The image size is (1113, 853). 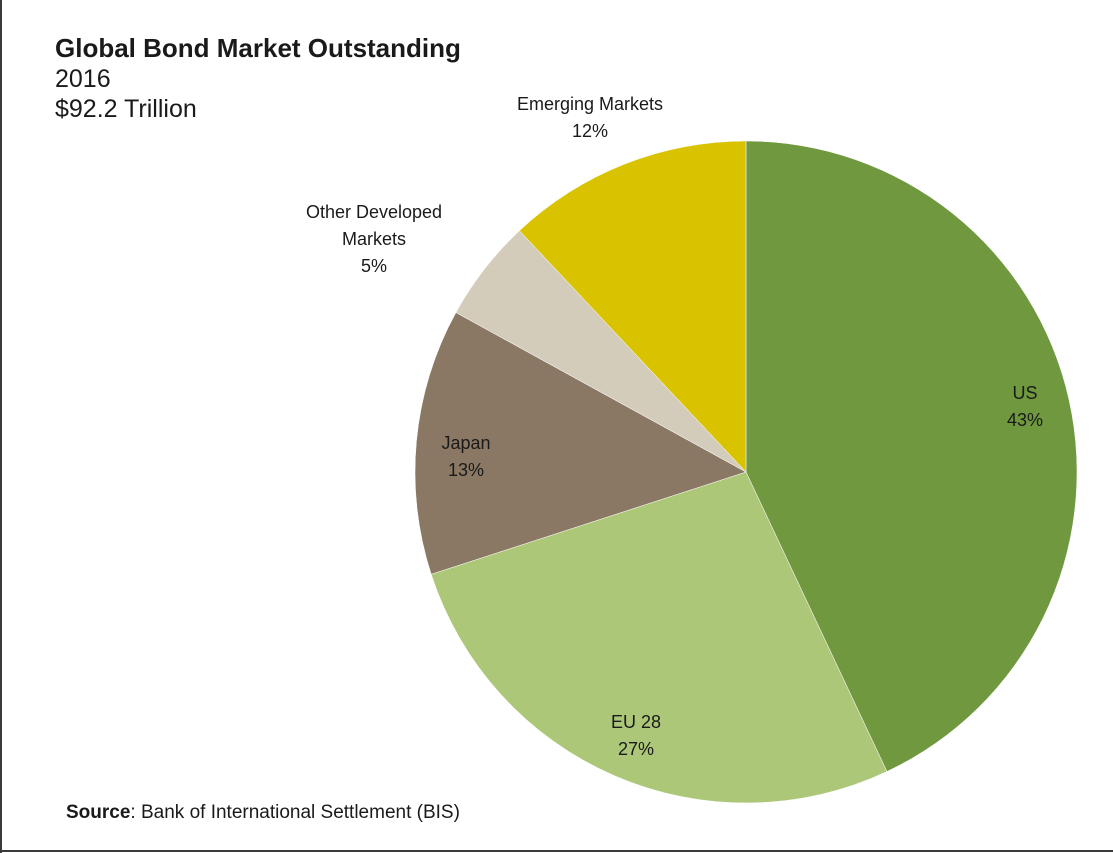 What do you see at coordinates (1024, 393) in the screenshot?
I see `pie-label-us-name: US` at bounding box center [1024, 393].